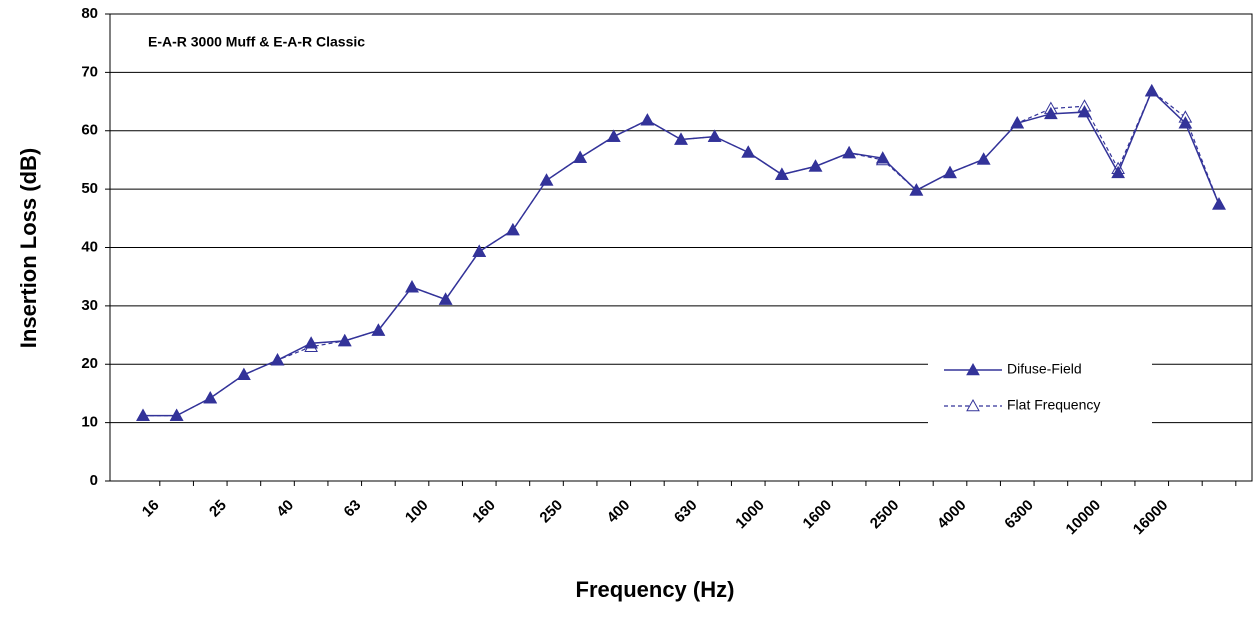  What do you see at coordinates (1019, 515) in the screenshot?
I see `x-tick-label: 6300` at bounding box center [1019, 515].